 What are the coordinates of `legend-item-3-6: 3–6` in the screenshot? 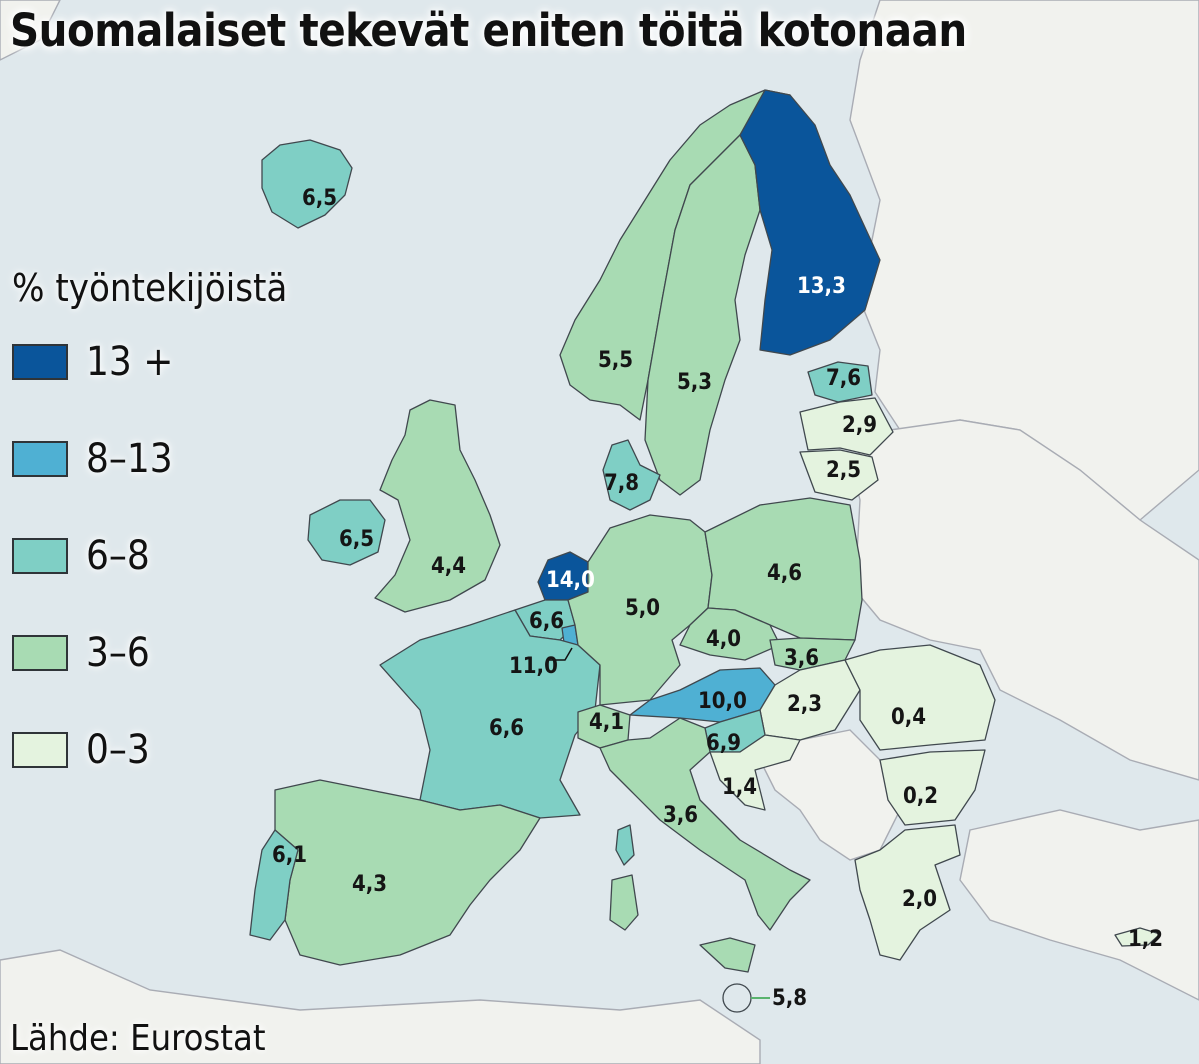 It's located at (149, 653).